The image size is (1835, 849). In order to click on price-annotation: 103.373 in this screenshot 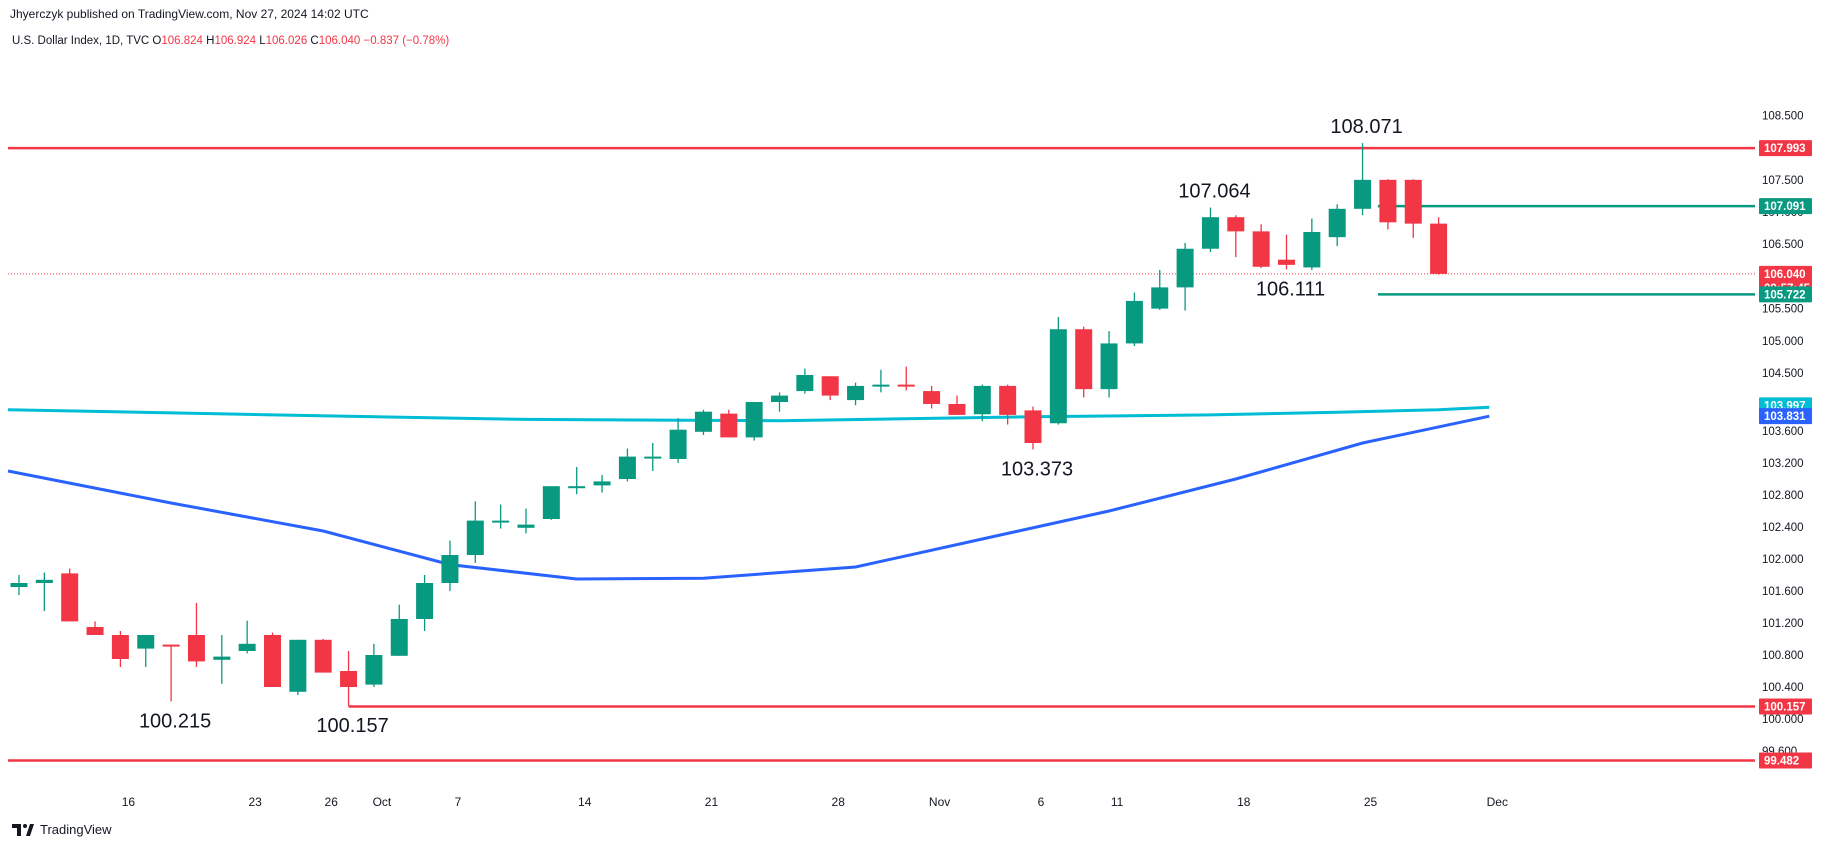, I will do `click(1037, 469)`.